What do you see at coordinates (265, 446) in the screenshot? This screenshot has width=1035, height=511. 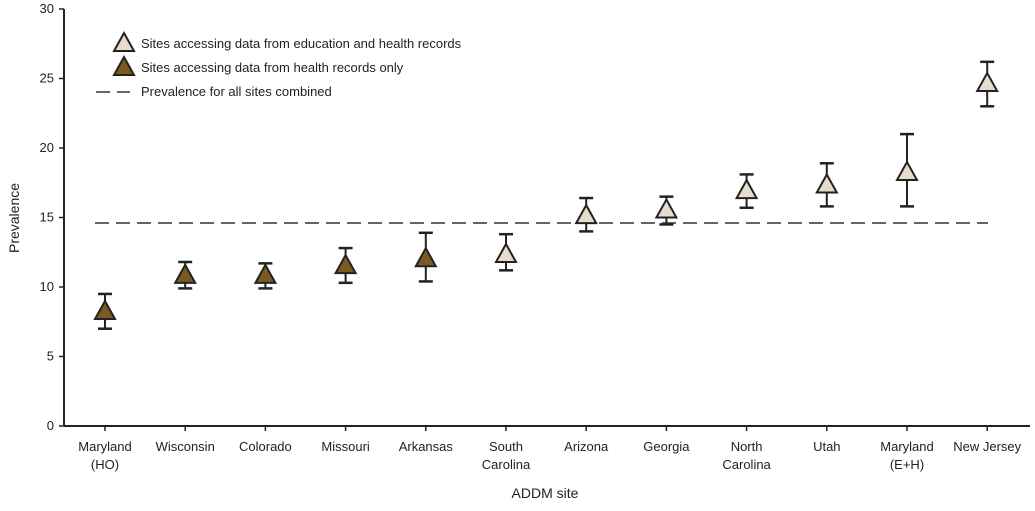 I see `x-tick-label: Colorado` at bounding box center [265, 446].